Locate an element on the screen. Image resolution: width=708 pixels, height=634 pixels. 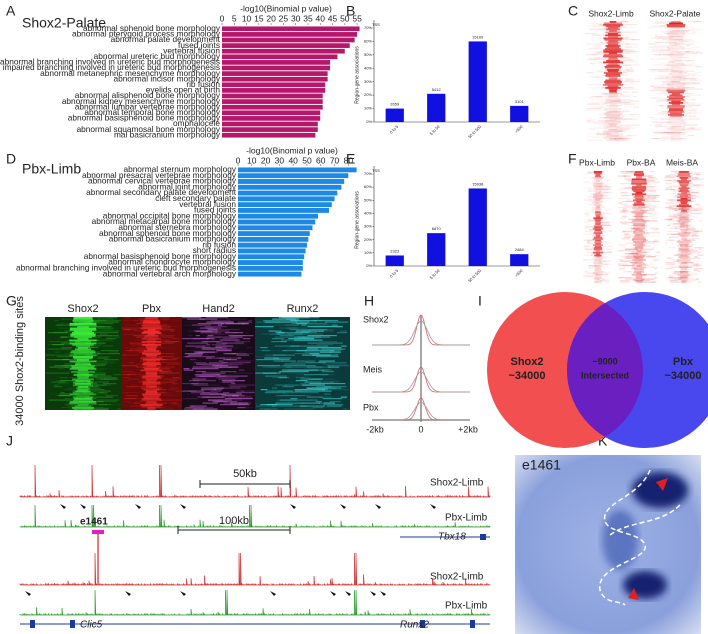
image-title: e1461 is located at coordinates (541, 465).